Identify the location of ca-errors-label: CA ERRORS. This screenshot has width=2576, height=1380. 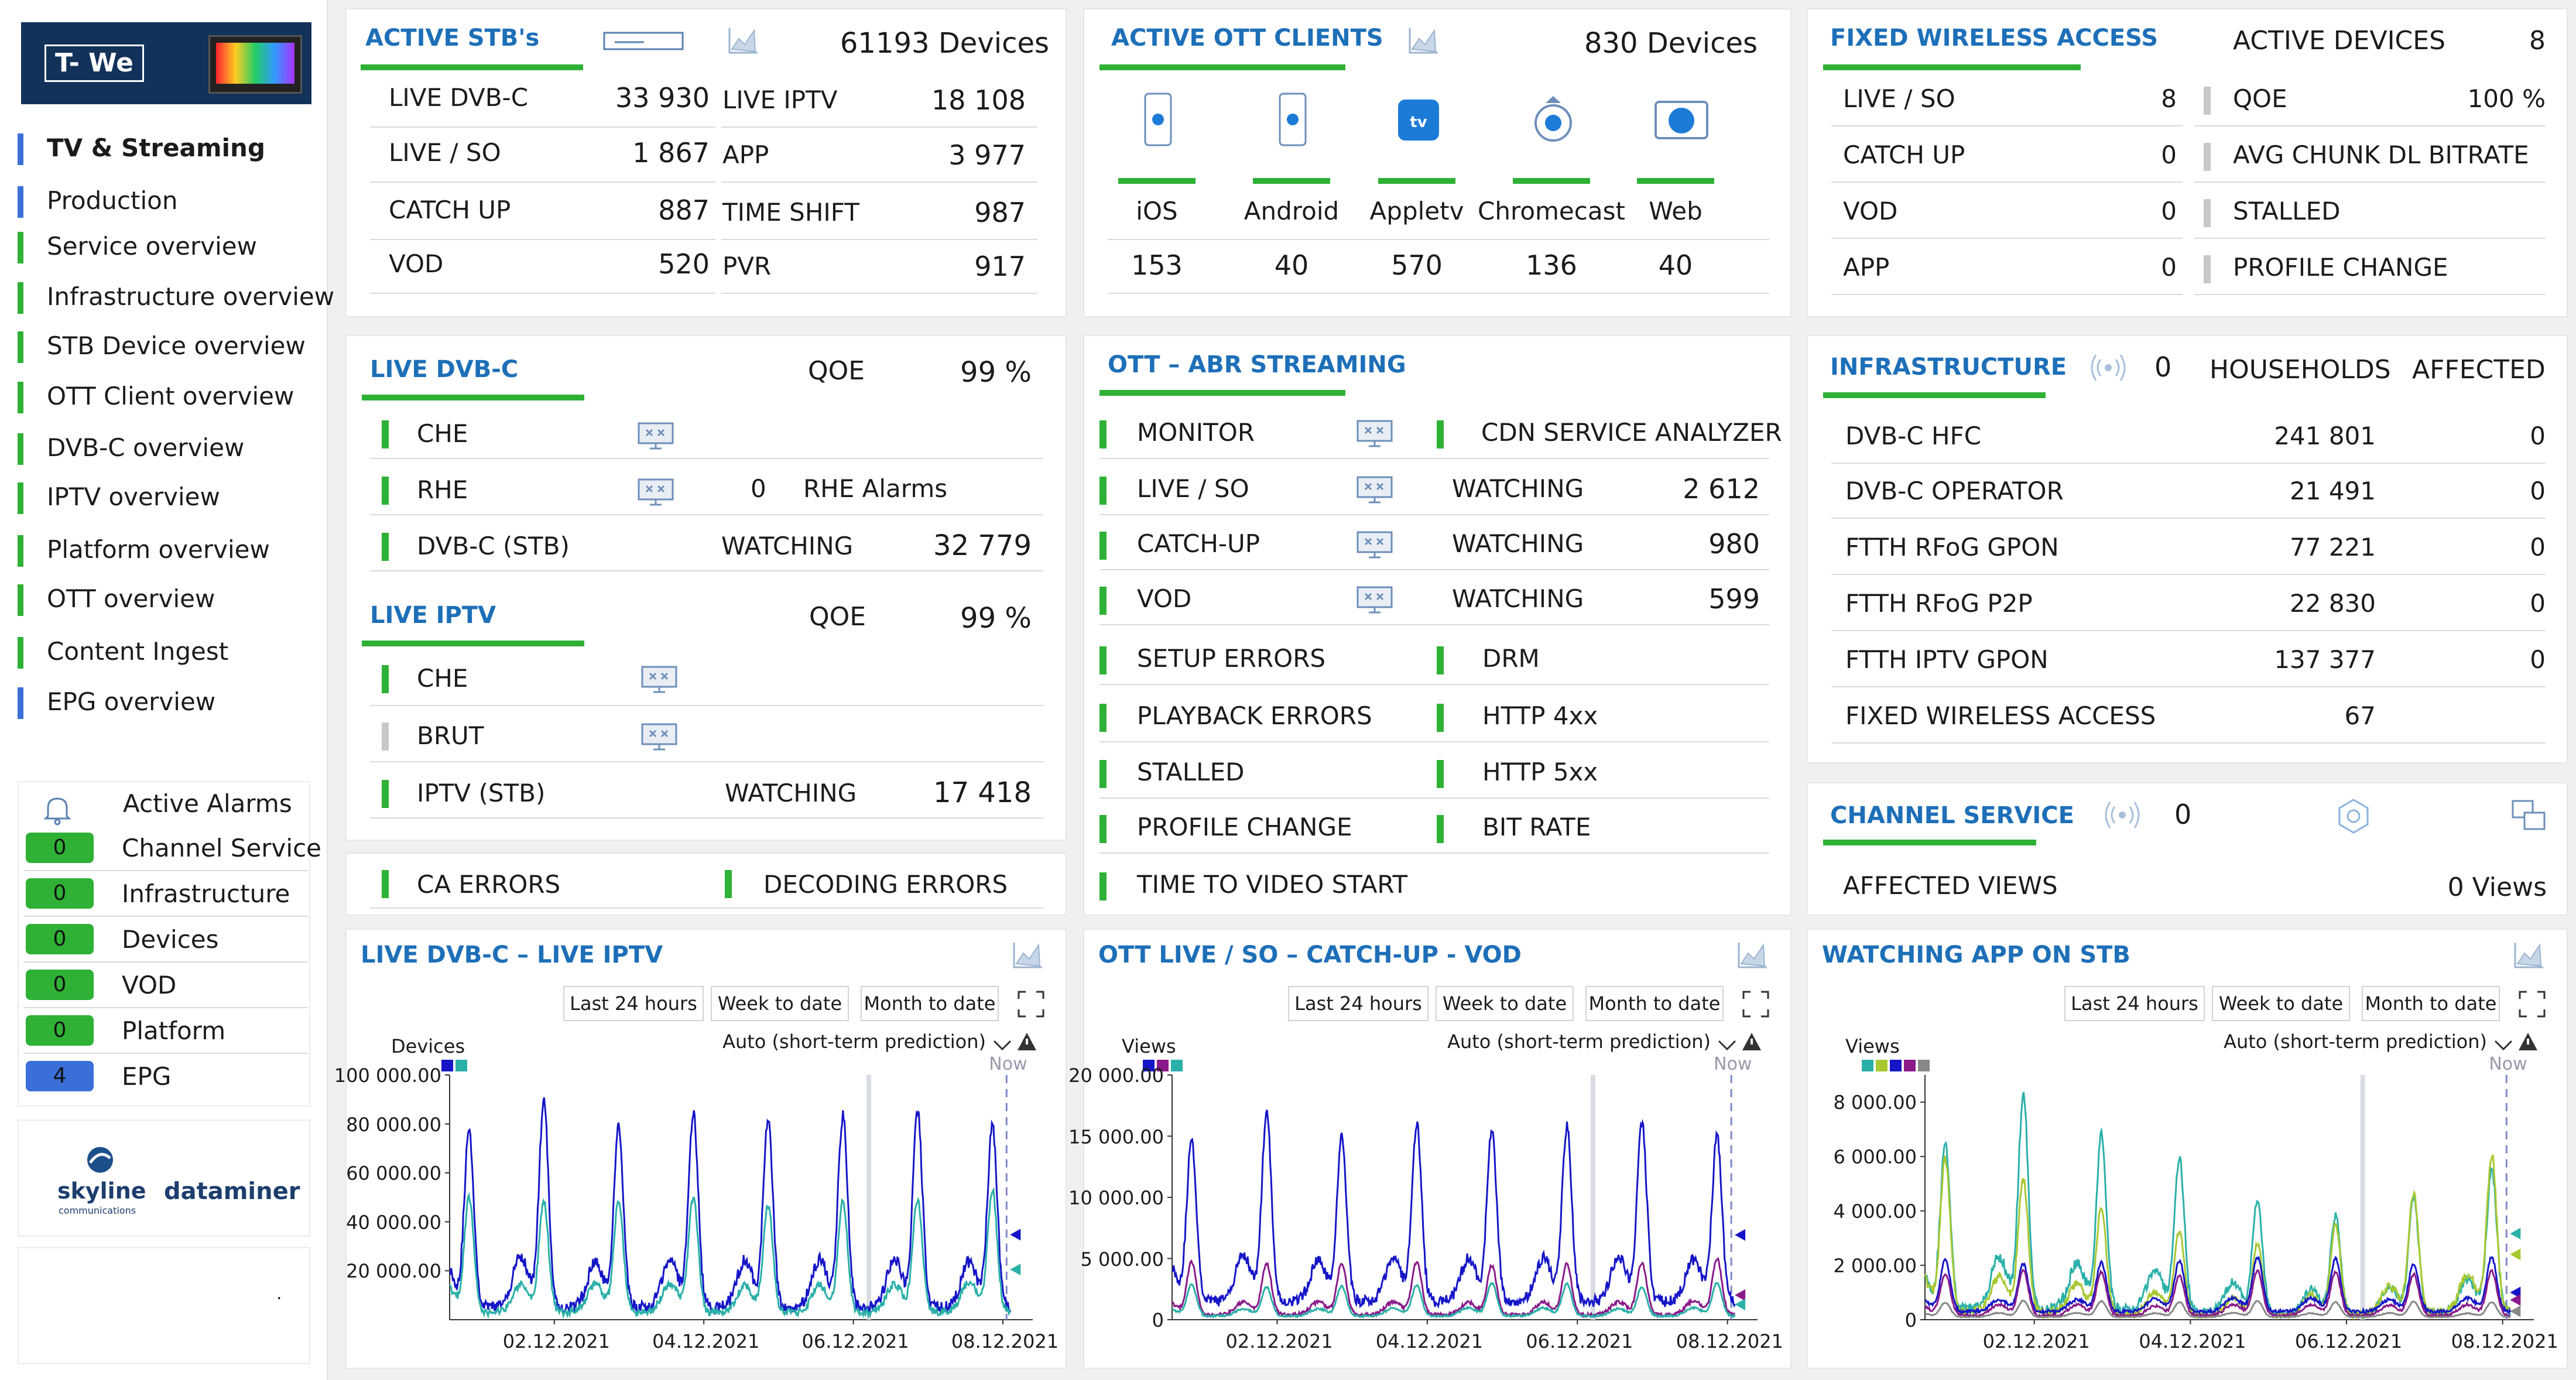
(489, 884).